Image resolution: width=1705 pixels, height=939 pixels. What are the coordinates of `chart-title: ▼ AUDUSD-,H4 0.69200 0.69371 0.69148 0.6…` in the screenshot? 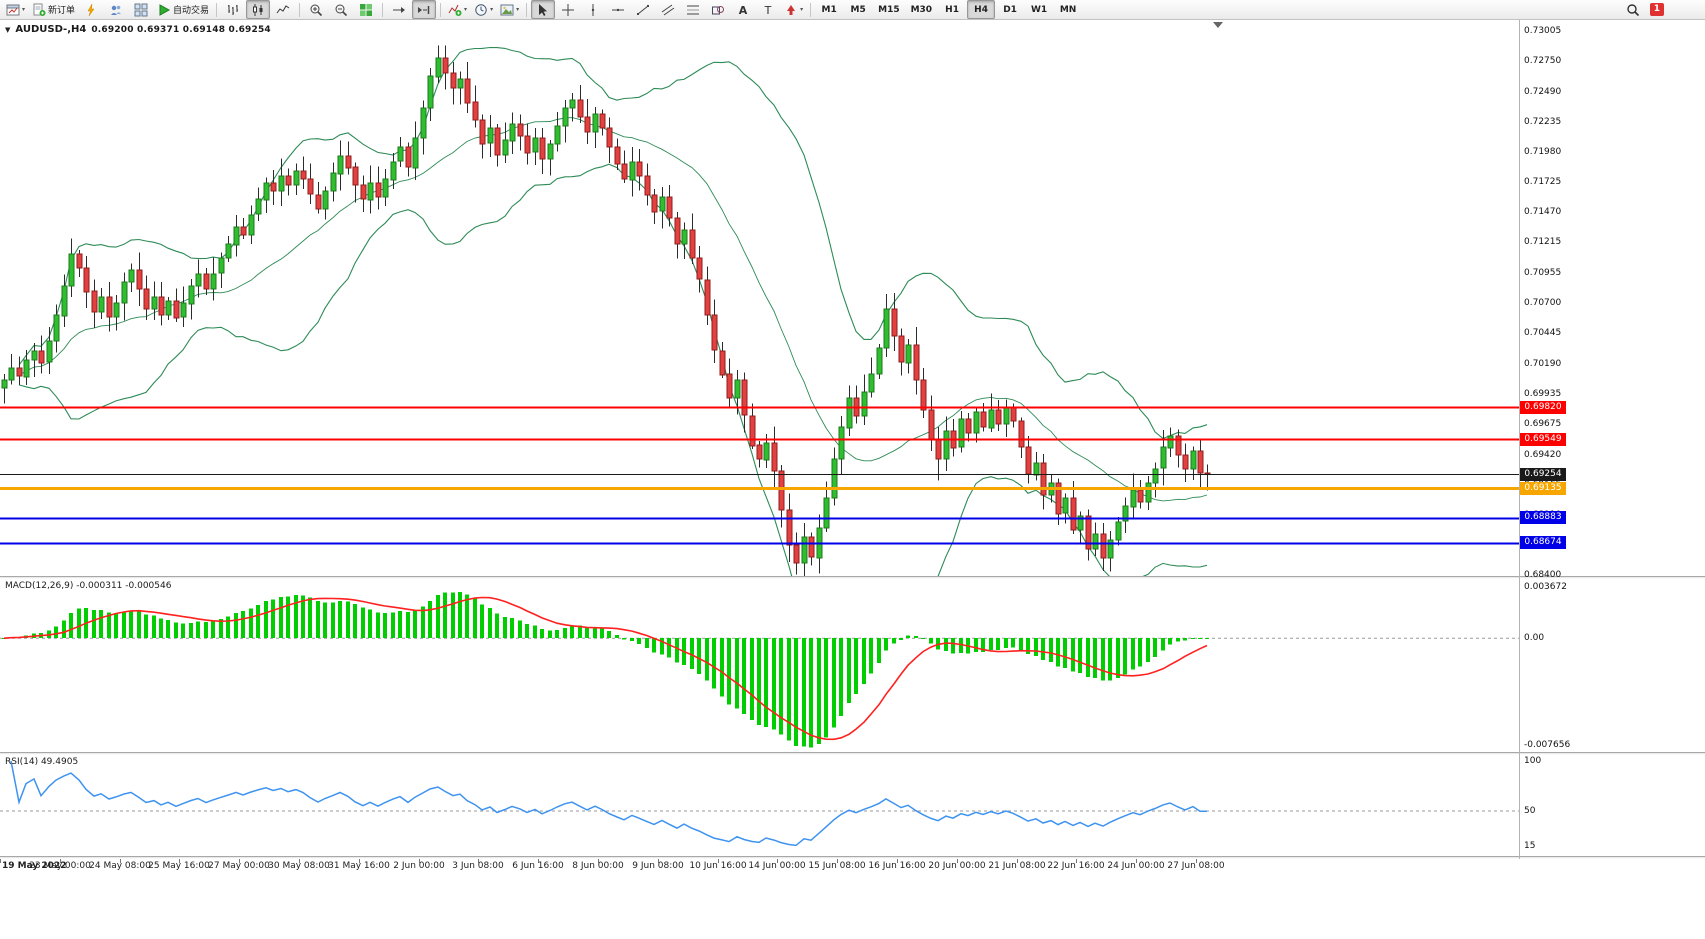 It's located at (138, 29).